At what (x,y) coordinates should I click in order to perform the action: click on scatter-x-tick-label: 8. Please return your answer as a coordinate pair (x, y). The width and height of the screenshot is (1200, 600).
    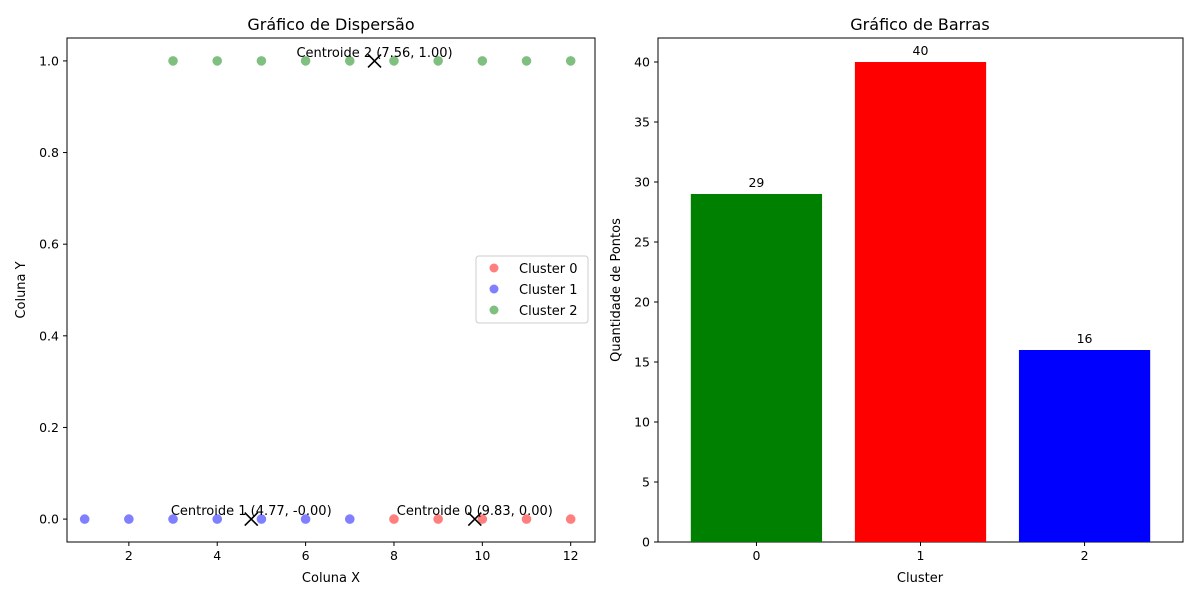
    Looking at the image, I should click on (394, 555).